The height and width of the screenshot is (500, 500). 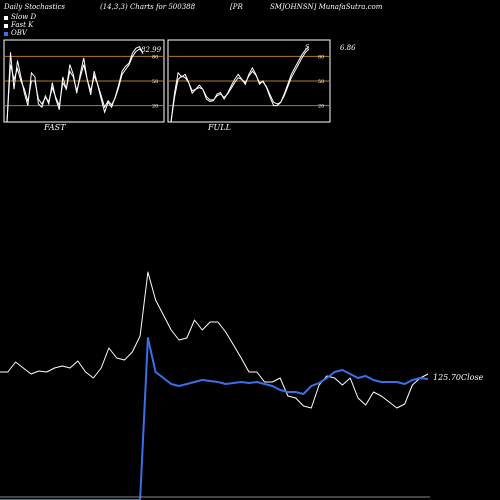 I want to click on fast-panel-tick-label: 80, so click(x=155, y=57).